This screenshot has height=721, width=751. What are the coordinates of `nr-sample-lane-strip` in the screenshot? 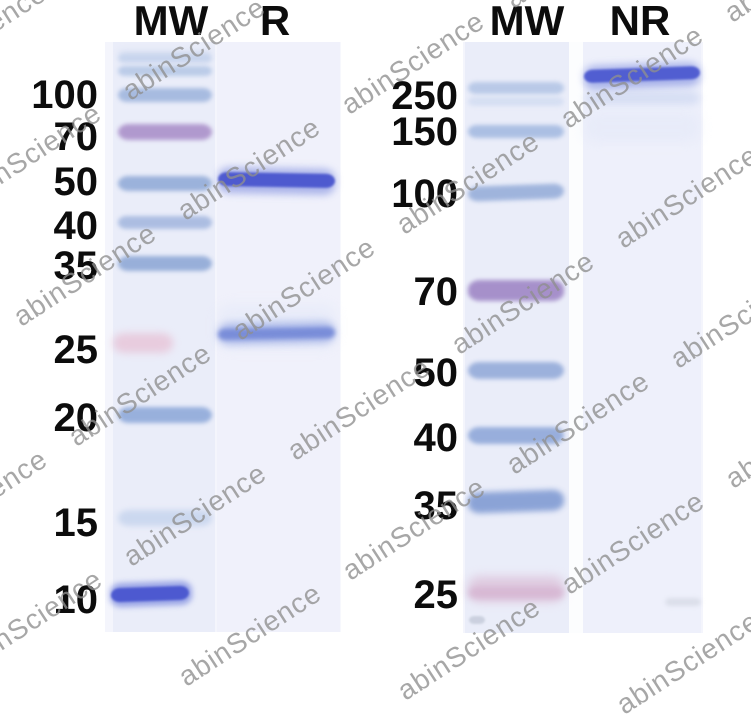 It's located at (642, 337).